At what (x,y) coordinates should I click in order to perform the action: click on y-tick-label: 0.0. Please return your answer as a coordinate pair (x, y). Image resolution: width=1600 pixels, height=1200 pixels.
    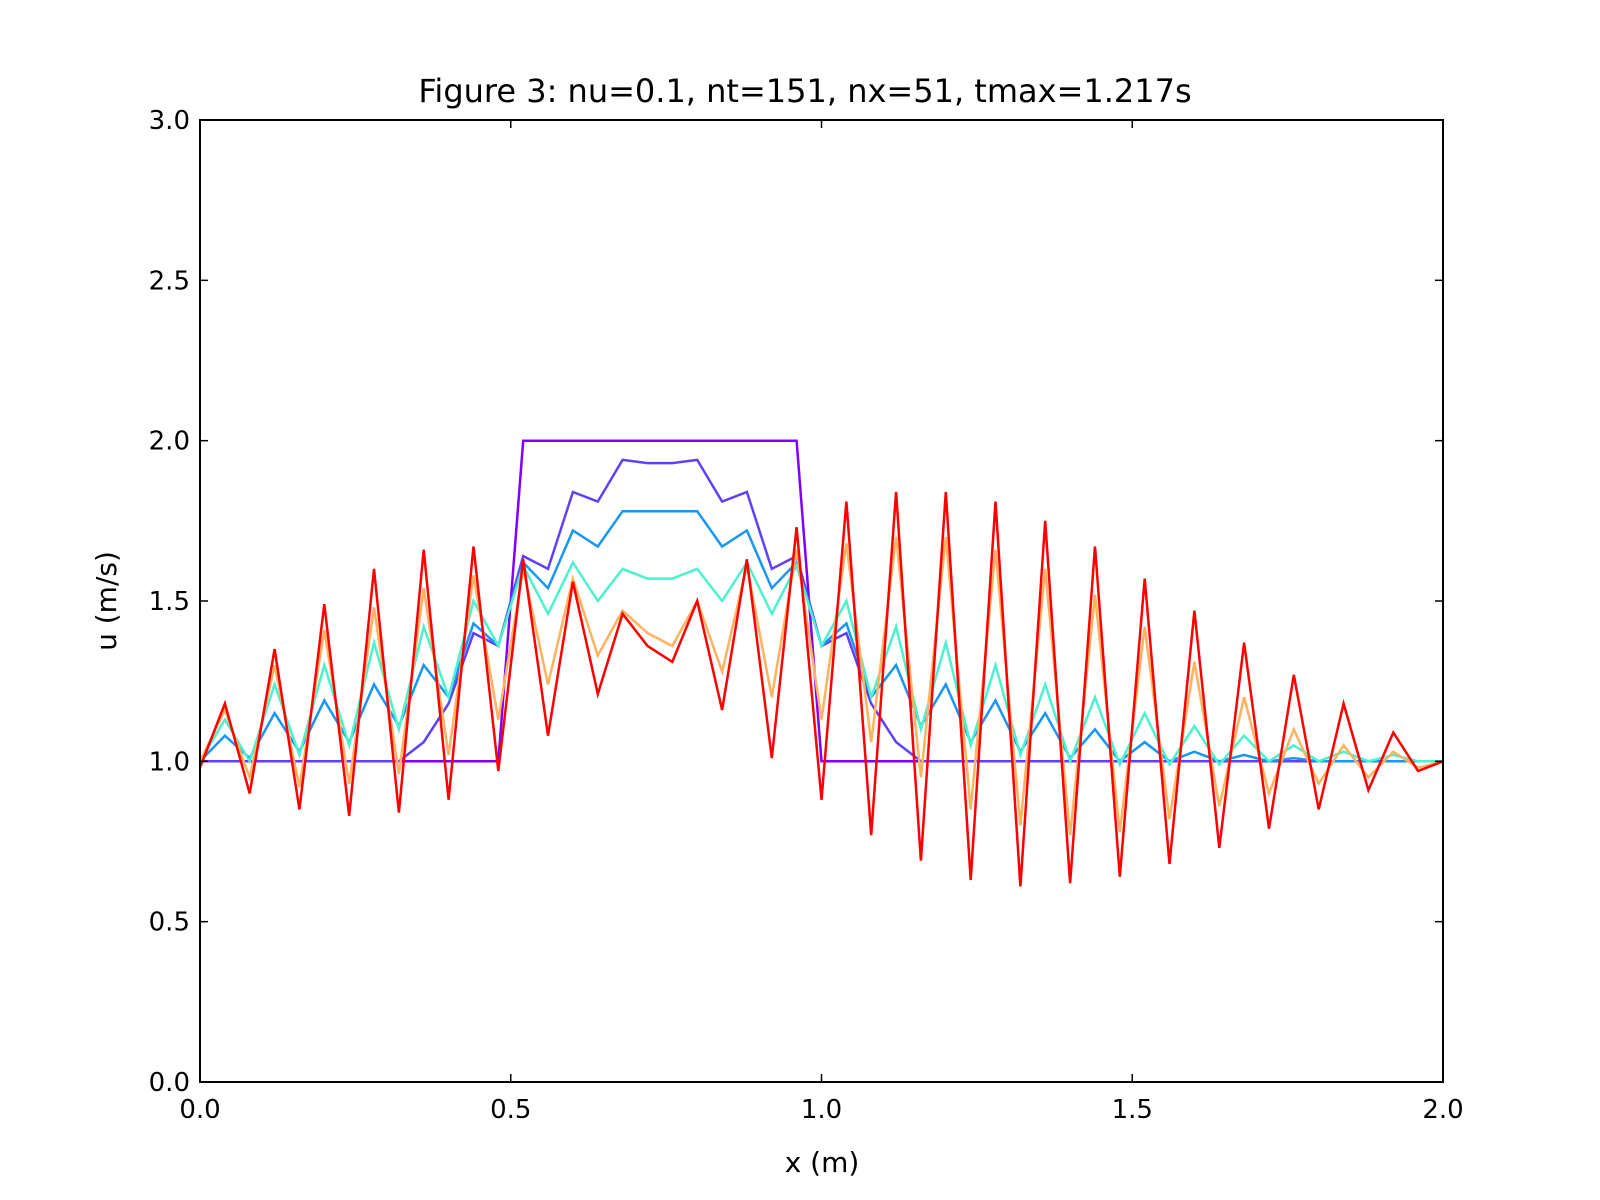
    Looking at the image, I should click on (169, 1083).